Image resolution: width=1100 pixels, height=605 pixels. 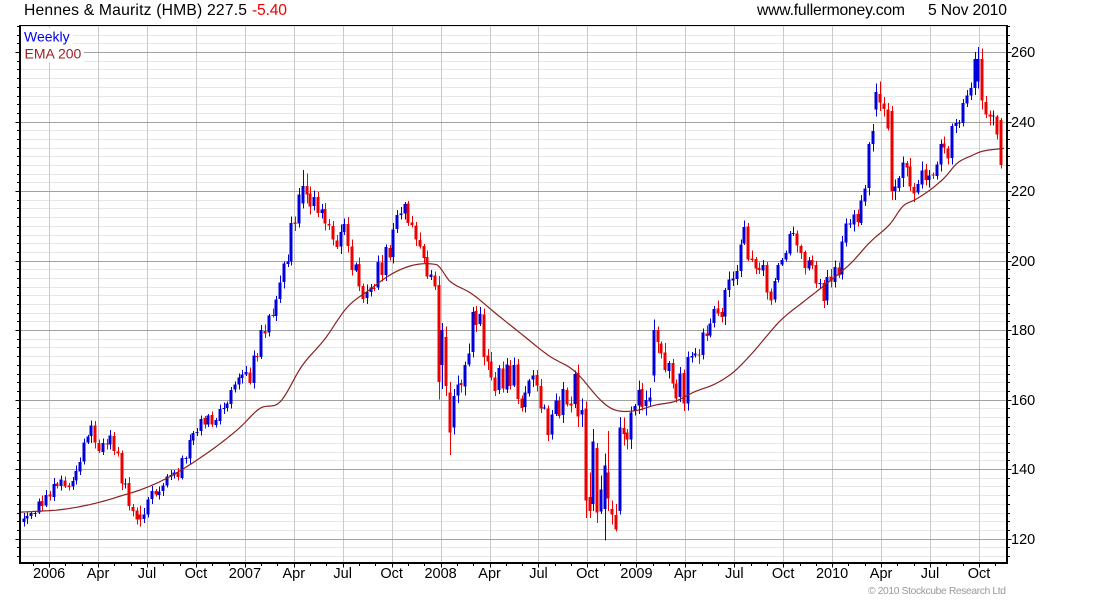 I want to click on svg-text: 140, so click(x=1023, y=470).